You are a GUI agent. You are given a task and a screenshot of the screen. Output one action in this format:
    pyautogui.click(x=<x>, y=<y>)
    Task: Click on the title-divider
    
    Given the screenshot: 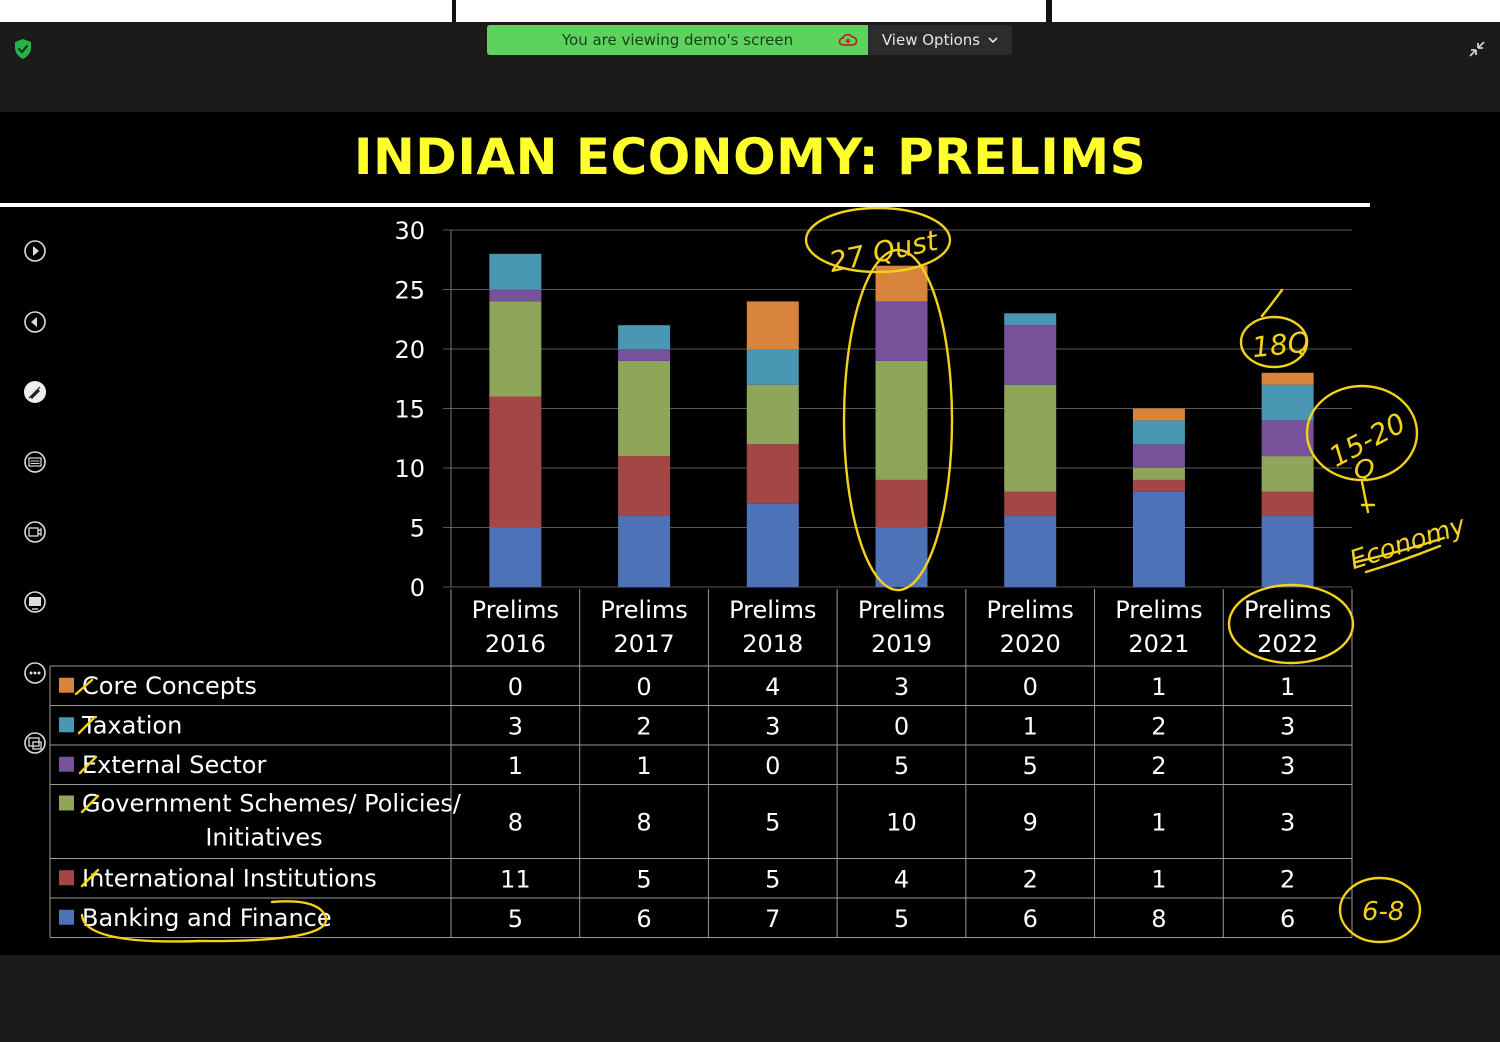 What is the action you would take?
    pyautogui.click(x=685, y=205)
    